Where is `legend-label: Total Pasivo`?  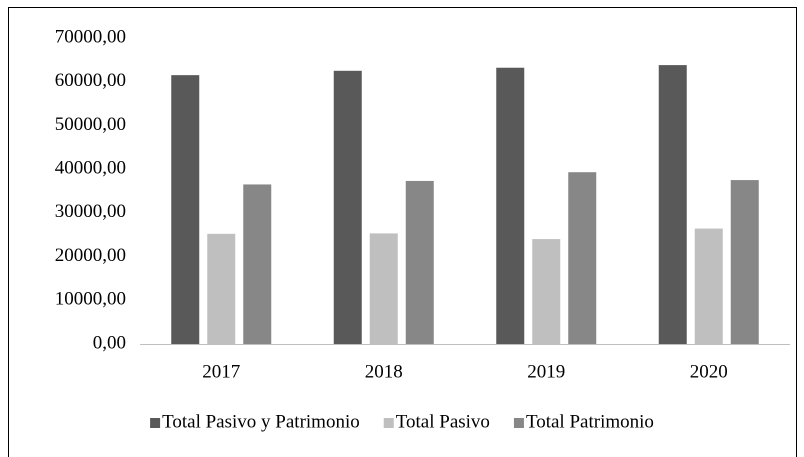
legend-label: Total Pasivo is located at coordinates (443, 421).